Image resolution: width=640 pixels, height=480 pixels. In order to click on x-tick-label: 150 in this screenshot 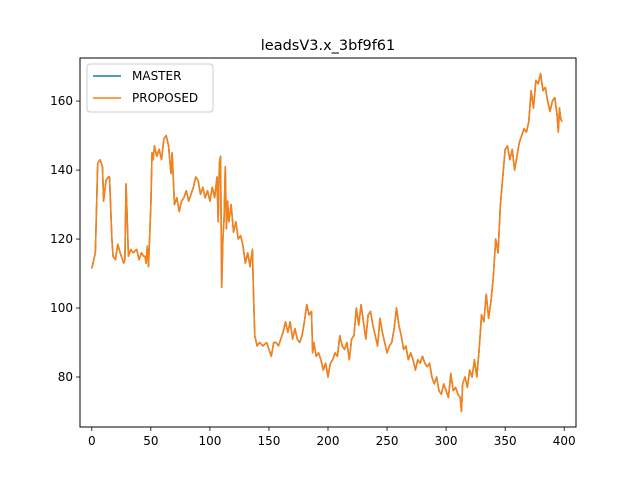, I will do `click(268, 441)`.